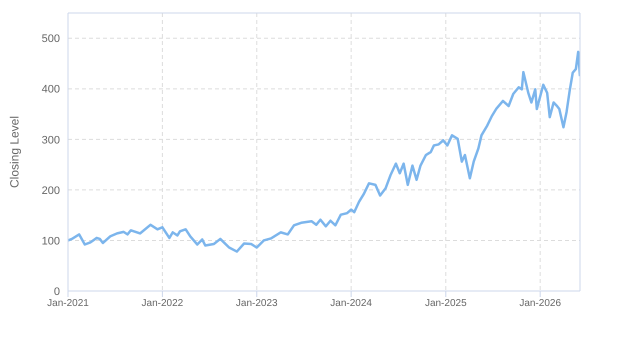  Describe the element at coordinates (51, 190) in the screenshot. I see `y-tick-label: 200` at that location.